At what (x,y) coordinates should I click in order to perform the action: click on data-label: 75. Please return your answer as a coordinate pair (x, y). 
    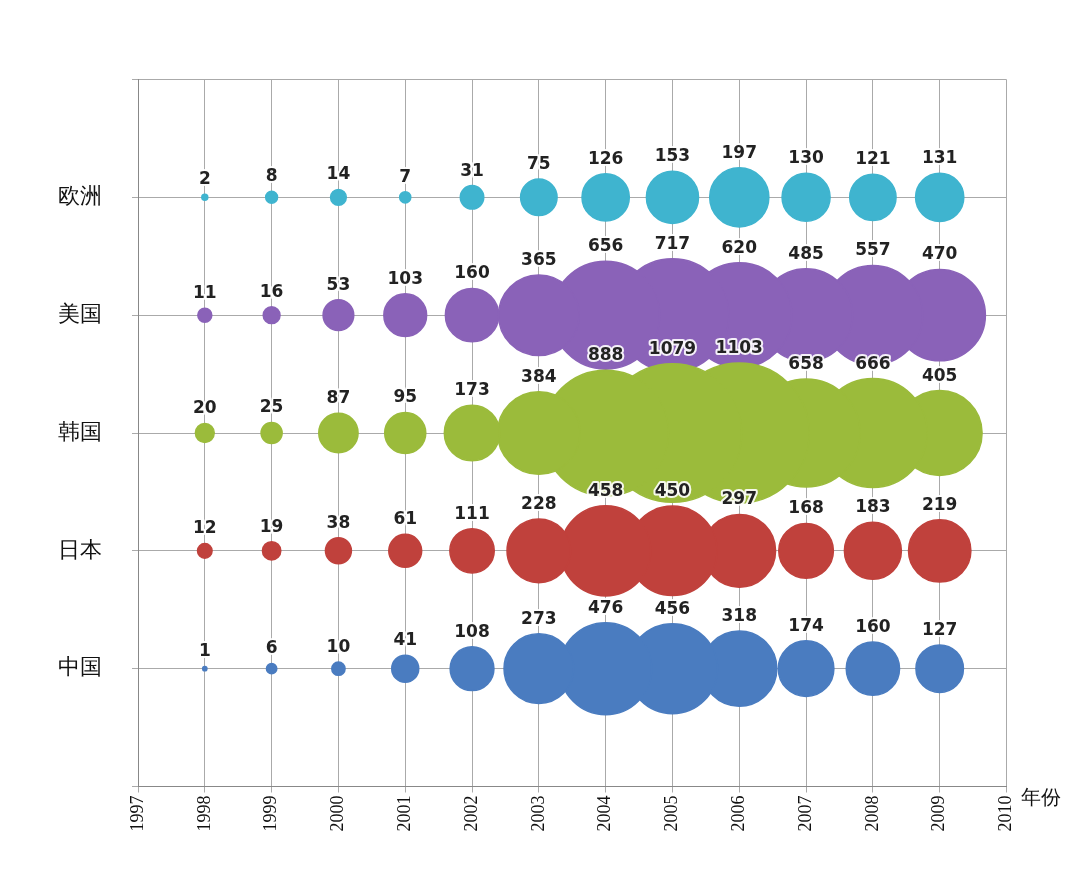
    Looking at the image, I should click on (539, 163).